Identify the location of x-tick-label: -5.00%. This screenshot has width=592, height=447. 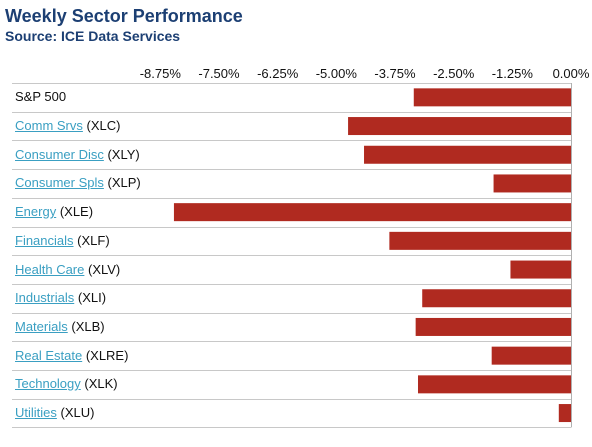
(337, 73).